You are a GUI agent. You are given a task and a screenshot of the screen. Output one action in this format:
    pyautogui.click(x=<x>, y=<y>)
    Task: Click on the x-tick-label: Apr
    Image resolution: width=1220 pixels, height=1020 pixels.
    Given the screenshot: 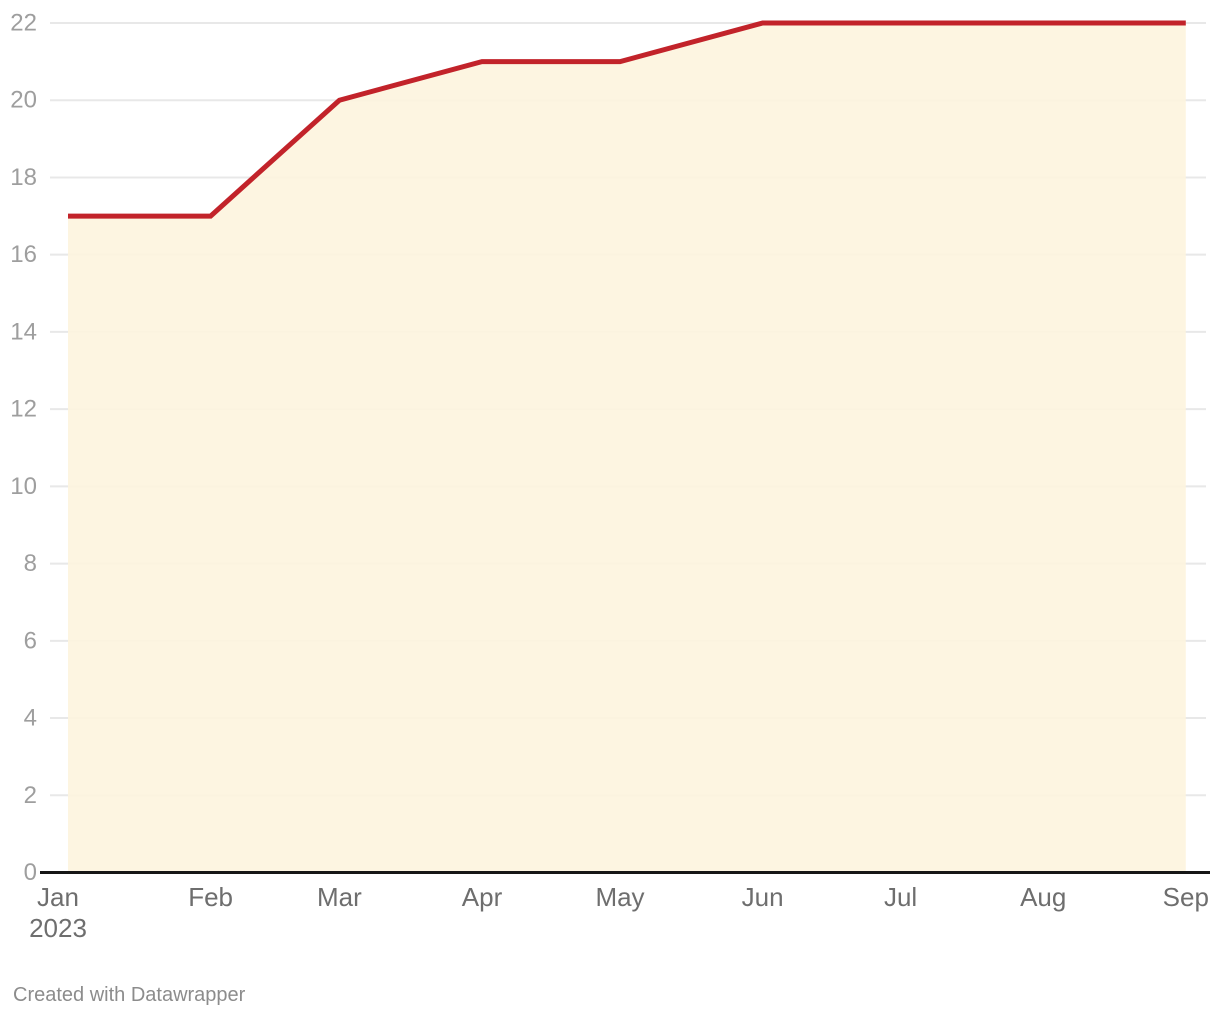 What is the action you would take?
    pyautogui.click(x=482, y=897)
    